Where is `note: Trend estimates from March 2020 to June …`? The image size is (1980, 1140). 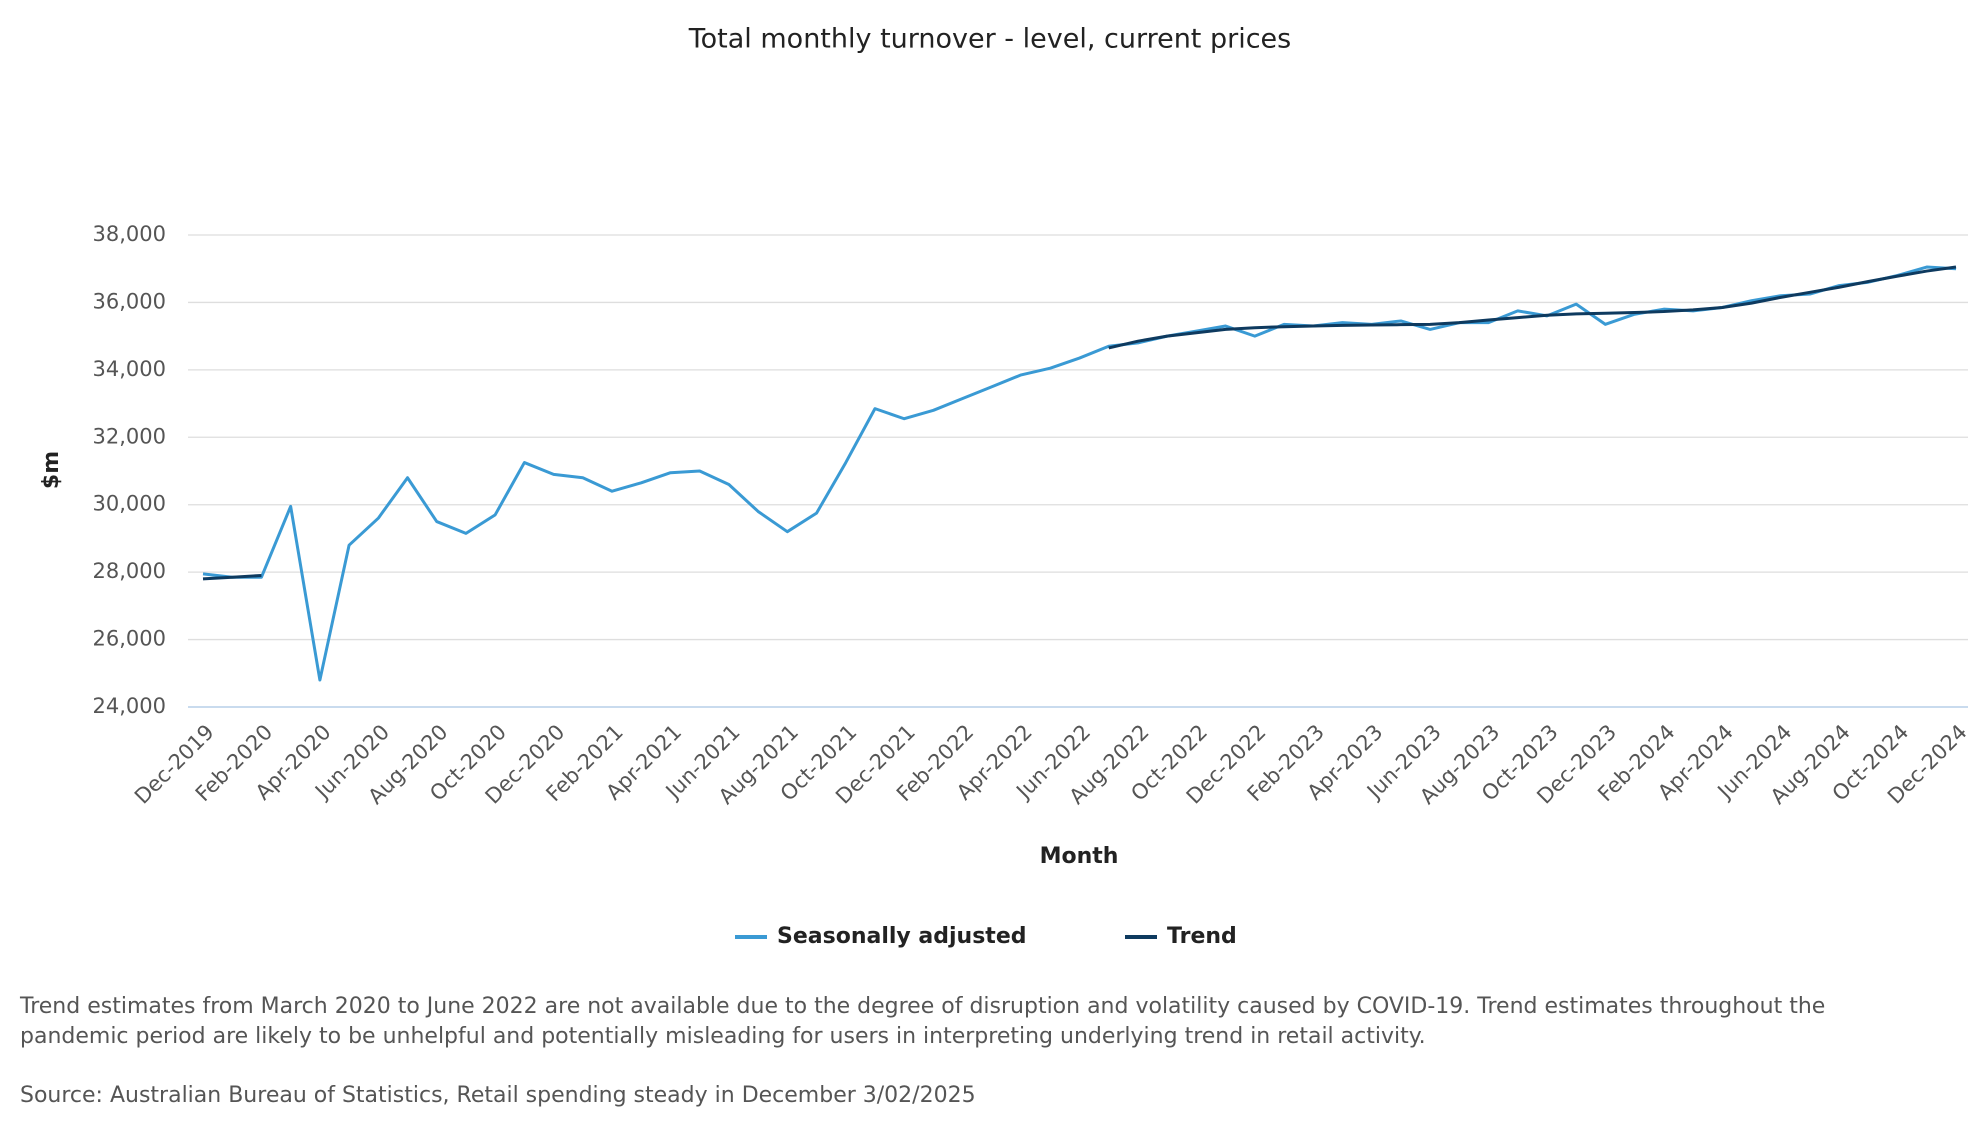
note: Trend estimates from March 2020 to June … is located at coordinates (922, 1006).